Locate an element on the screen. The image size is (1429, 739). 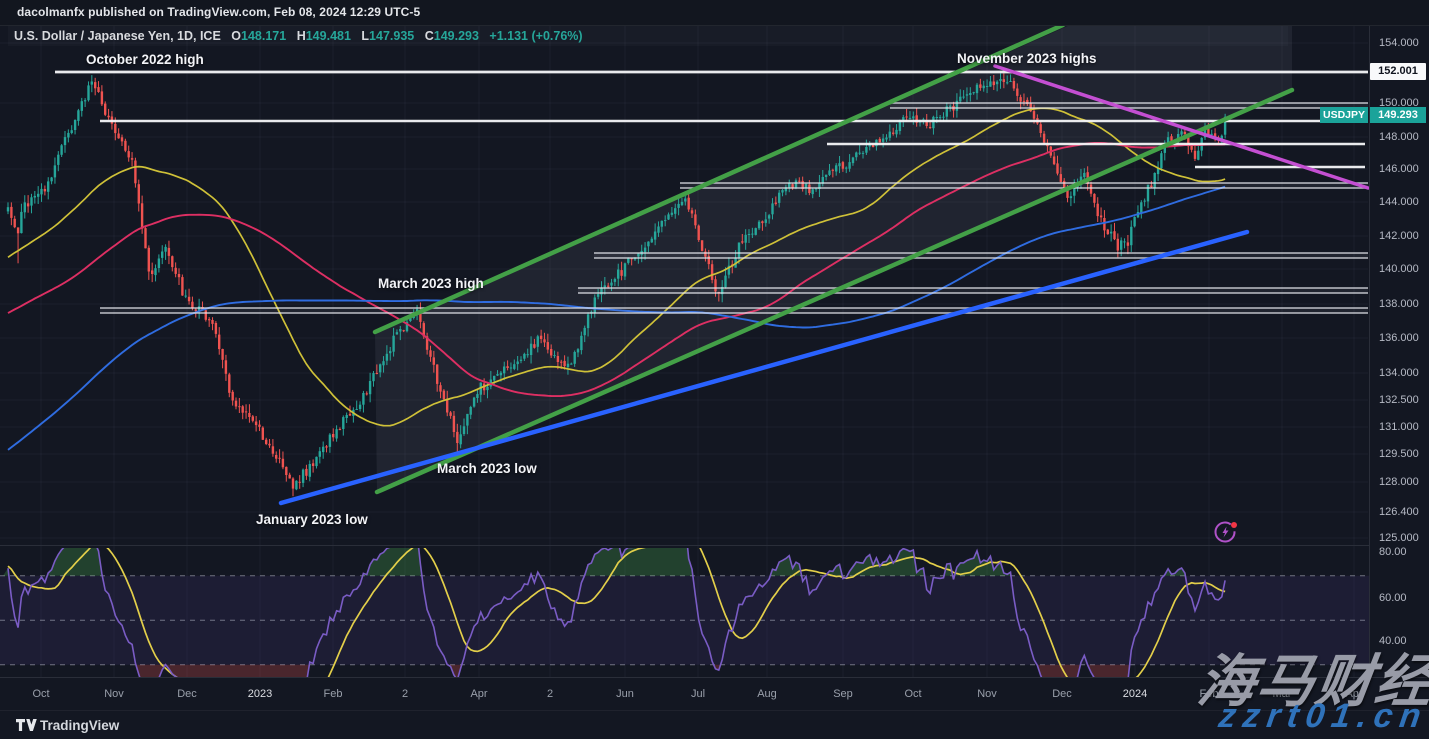
last-price-label: 149.293 is located at coordinates (1398, 115).